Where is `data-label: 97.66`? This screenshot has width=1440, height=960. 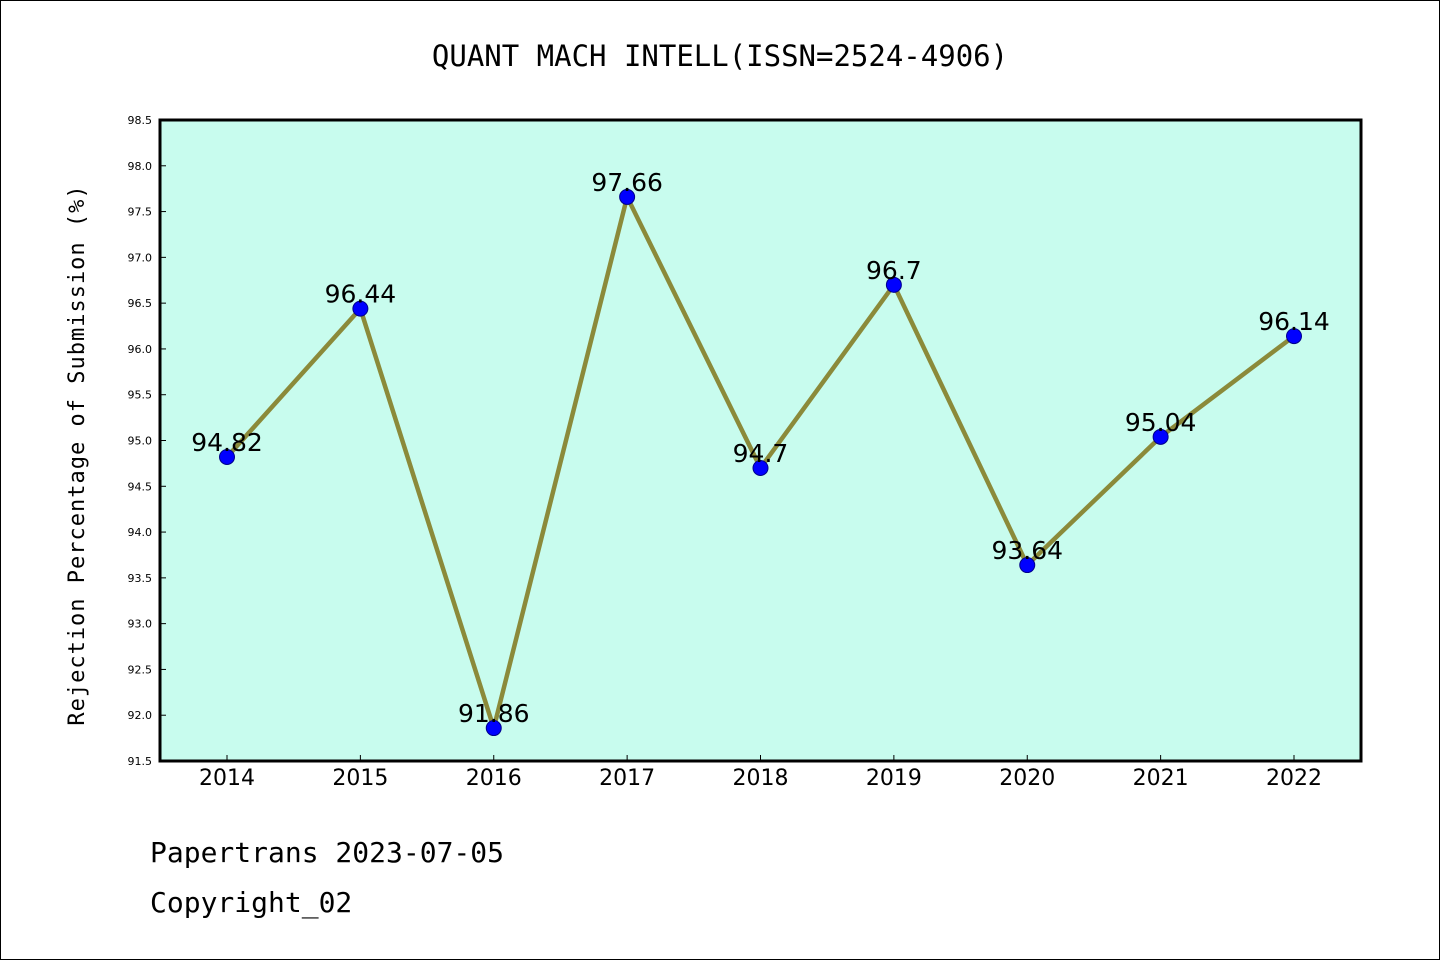
data-label: 97.66 is located at coordinates (627, 182).